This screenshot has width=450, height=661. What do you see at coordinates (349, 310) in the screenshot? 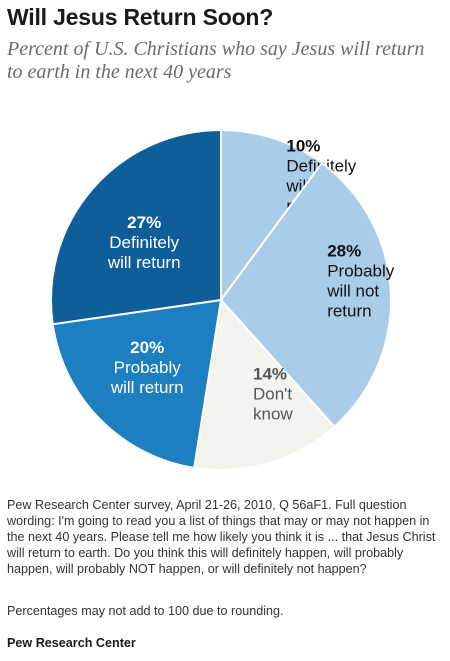
I see `slice-category-label: return` at bounding box center [349, 310].